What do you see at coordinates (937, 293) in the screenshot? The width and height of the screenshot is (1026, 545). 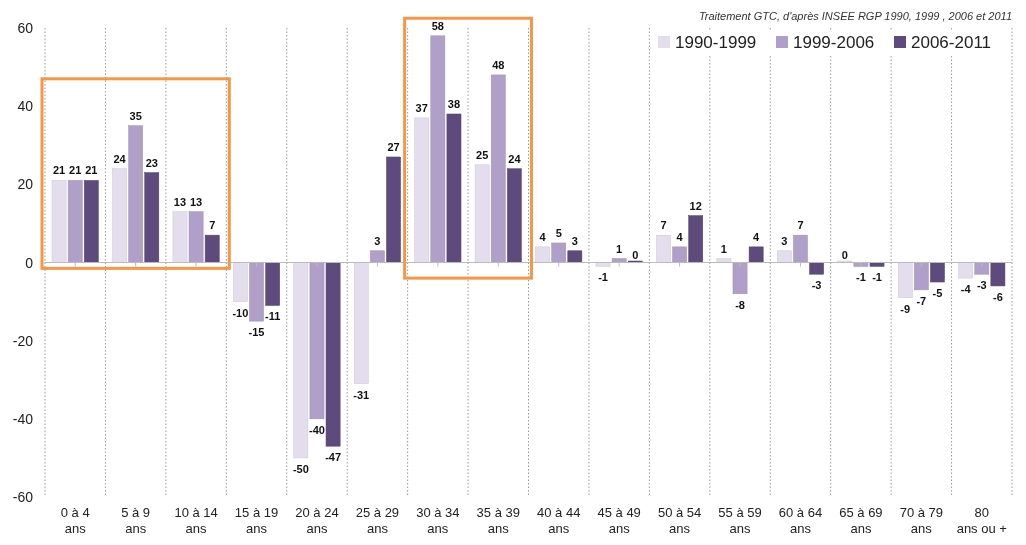 I see `data-label: -5` at bounding box center [937, 293].